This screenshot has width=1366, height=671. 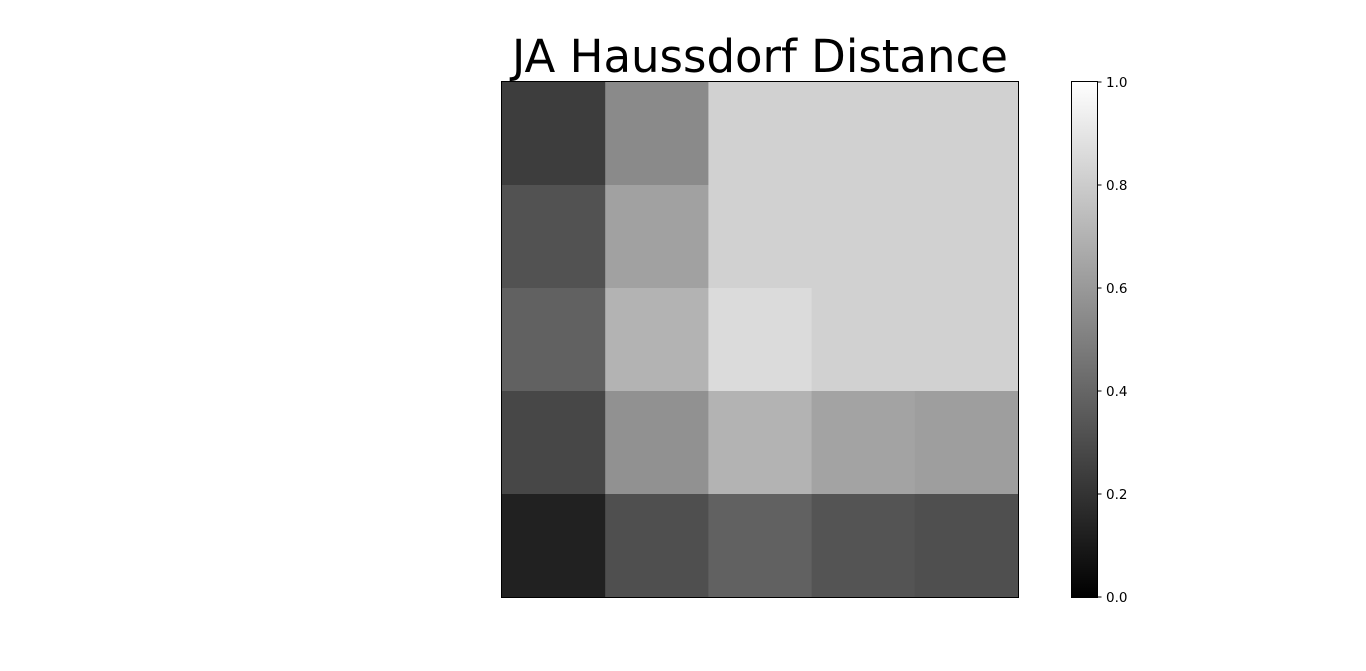 I want to click on heatmap-cell-r1-c1, so click(x=657, y=237).